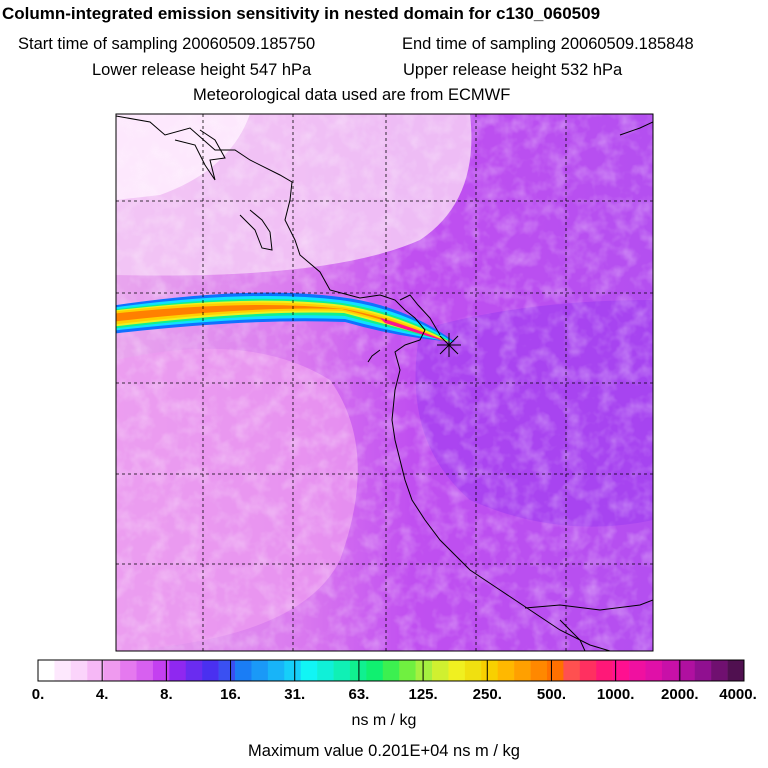  I want to click on colorbar-tick-label: 4000., so click(738, 694).